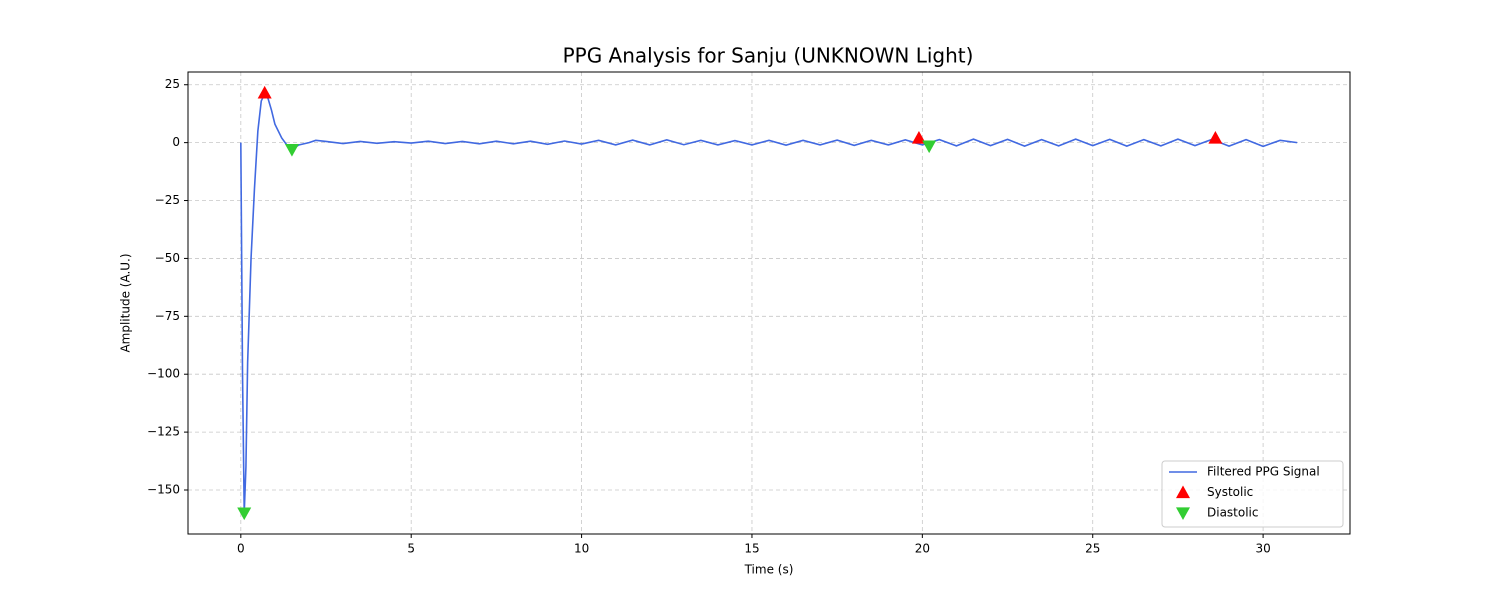  What do you see at coordinates (176, 142) in the screenshot?
I see `y-tick-label: 0` at bounding box center [176, 142].